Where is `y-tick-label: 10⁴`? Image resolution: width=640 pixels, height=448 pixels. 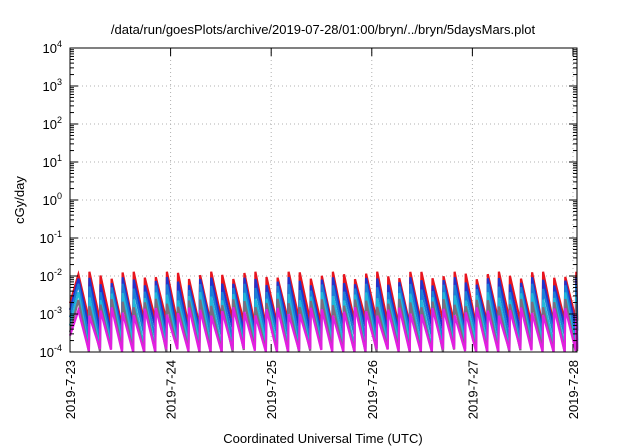
y-tick-label: 10⁴ is located at coordinates (52, 47).